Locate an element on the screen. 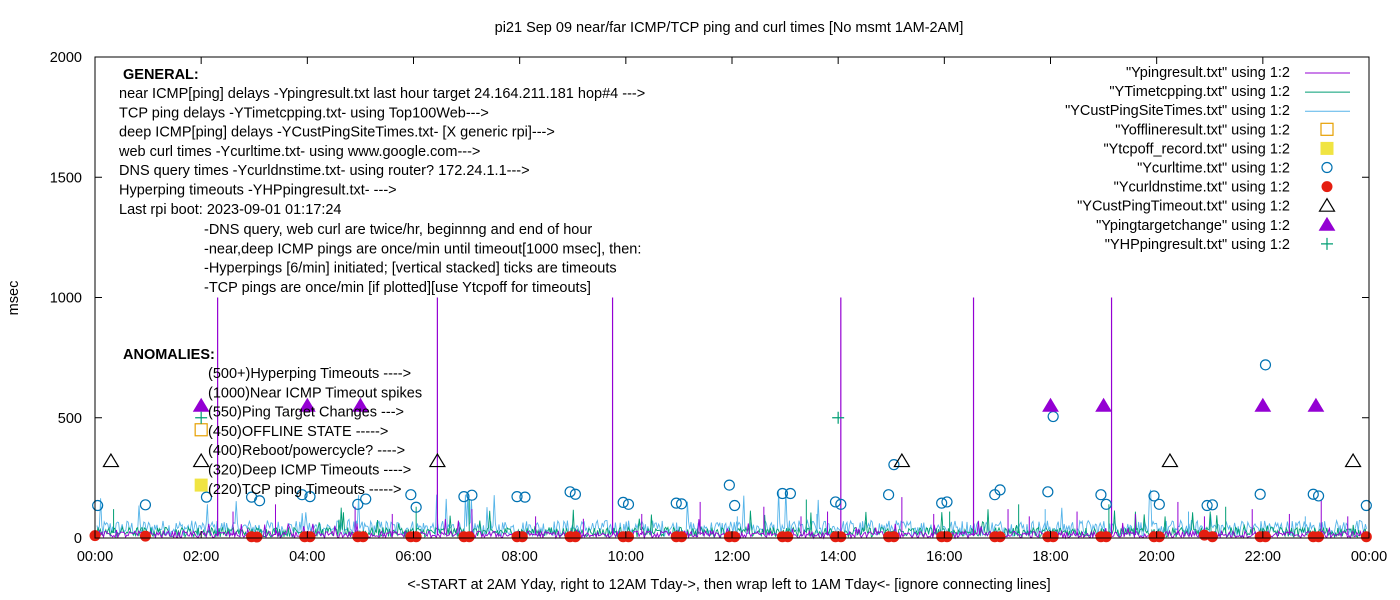  custping-line is located at coordinates (732, 513).